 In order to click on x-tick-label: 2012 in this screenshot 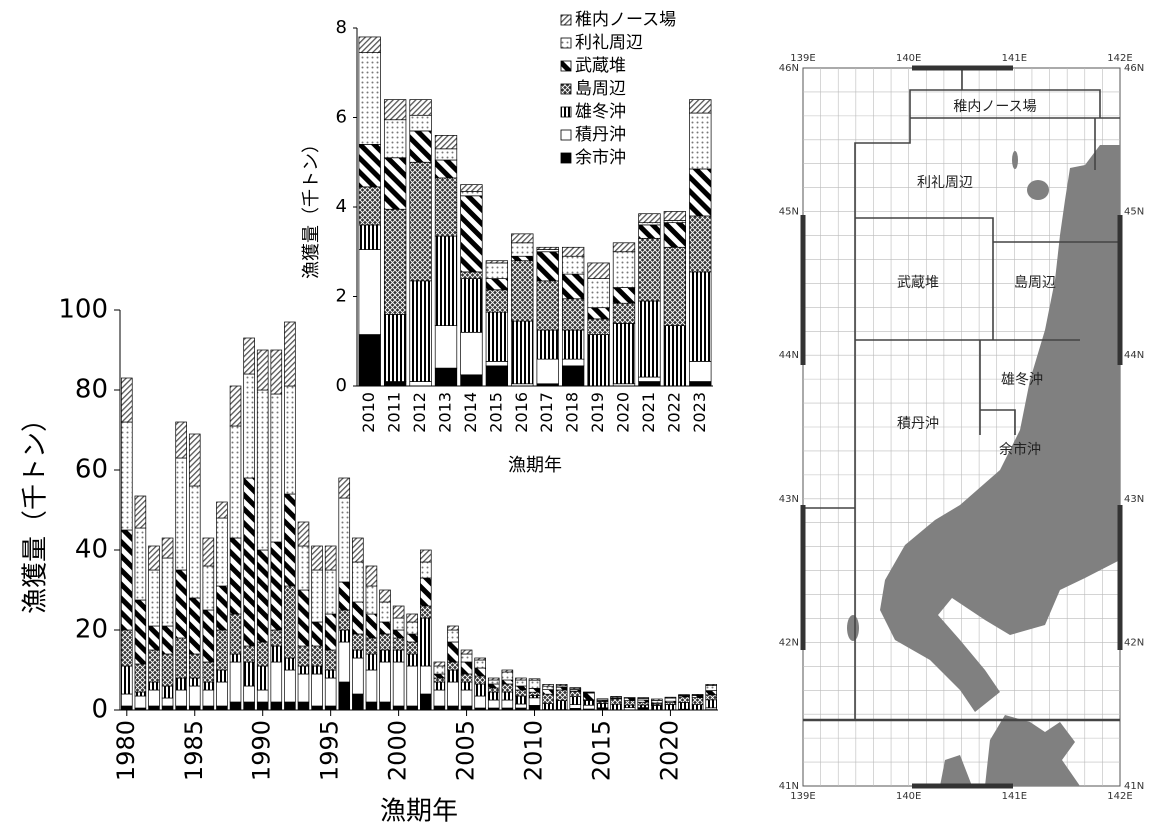, I will do `click(419, 412)`.